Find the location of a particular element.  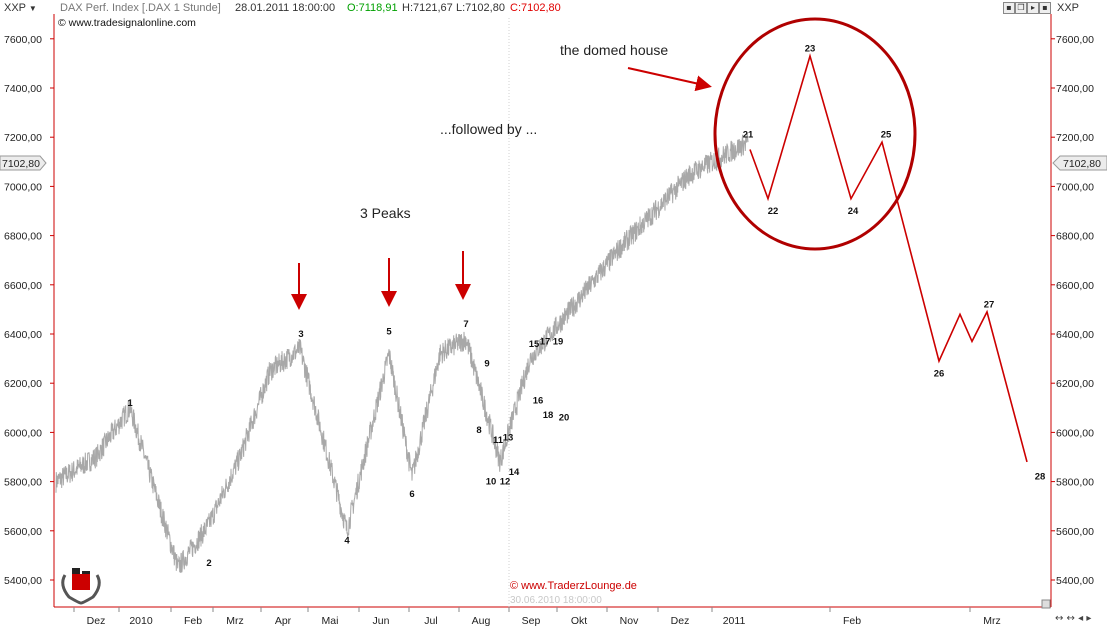

wave-label: 27 is located at coordinates (989, 304).